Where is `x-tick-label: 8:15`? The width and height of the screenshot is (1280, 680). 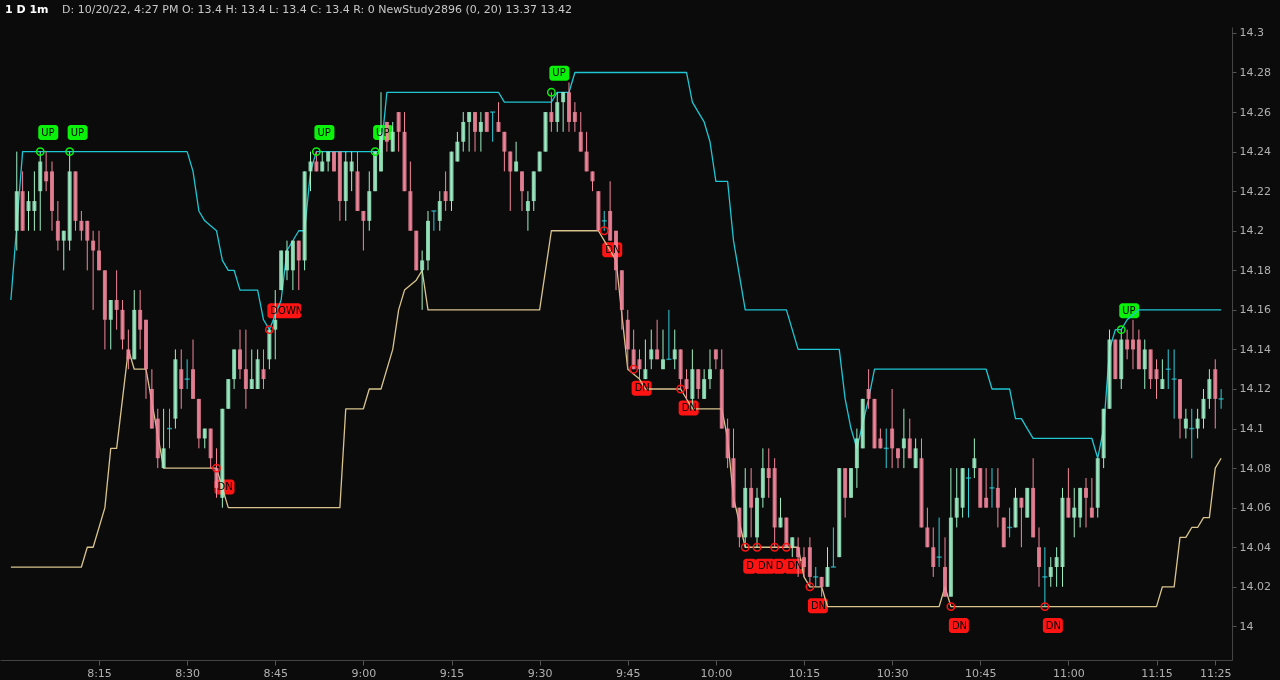
x-tick-label: 8:15 is located at coordinates (99, 673).